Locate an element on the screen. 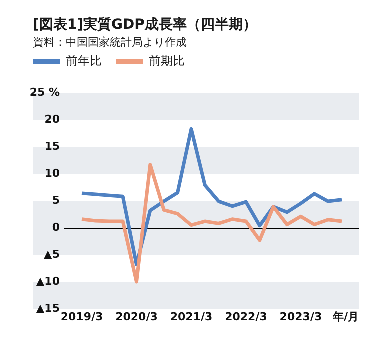  x-tick-label: 2023/3 is located at coordinates (301, 317).